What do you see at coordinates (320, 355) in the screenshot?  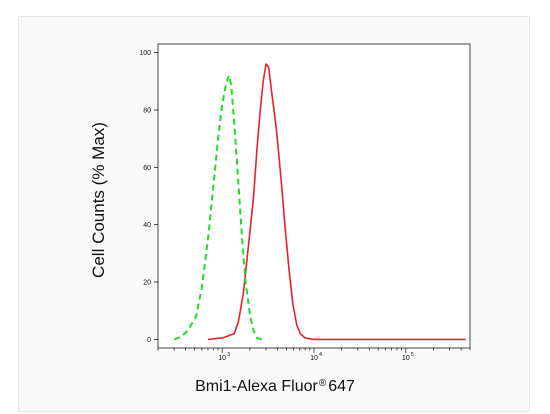 I see `x-tick-exponent: 4` at bounding box center [320, 355].